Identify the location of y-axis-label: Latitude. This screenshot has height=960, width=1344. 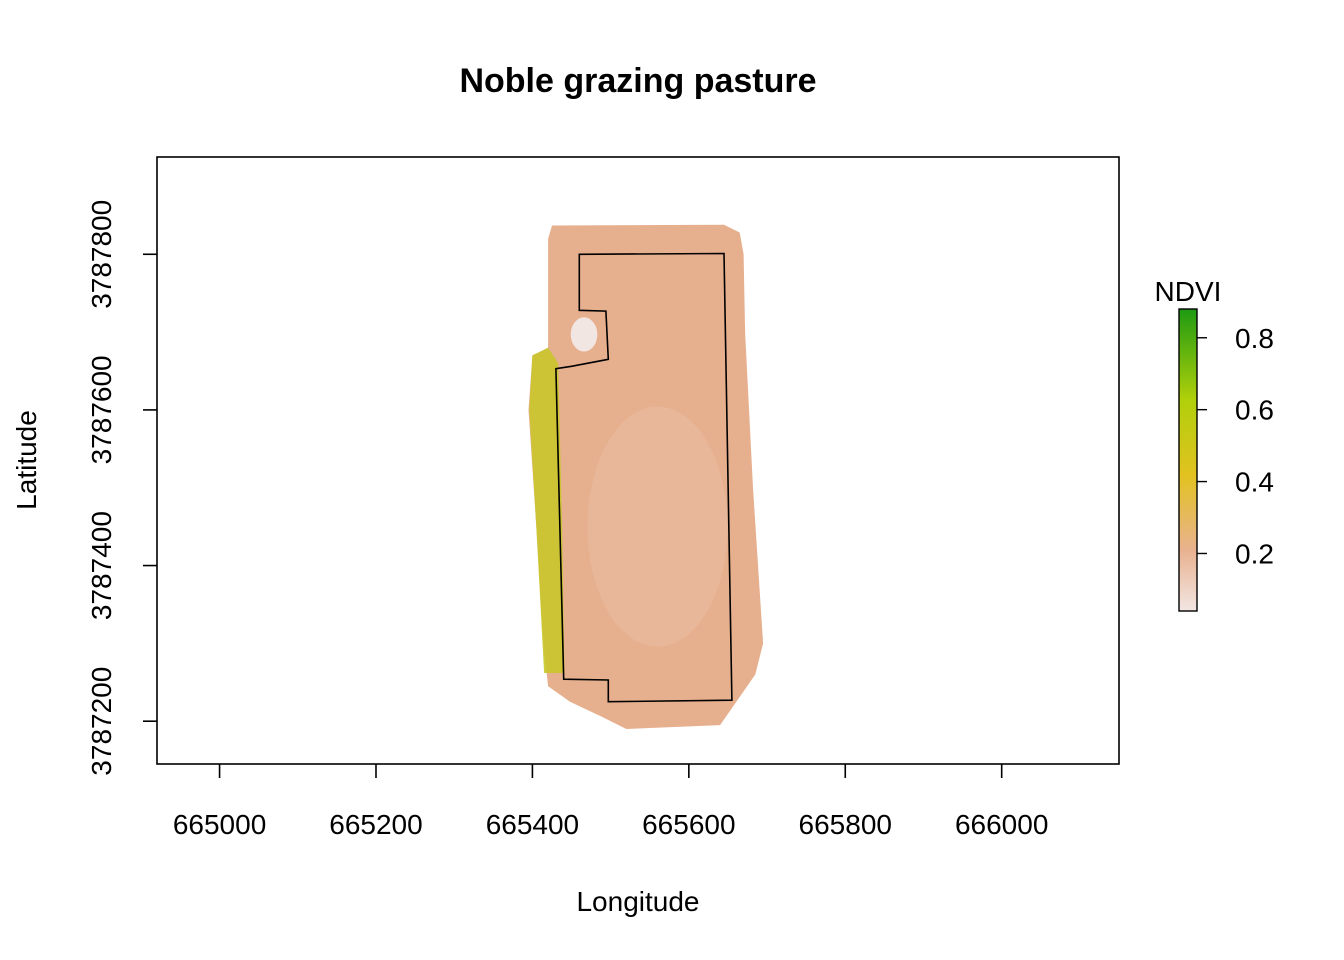
(26, 460).